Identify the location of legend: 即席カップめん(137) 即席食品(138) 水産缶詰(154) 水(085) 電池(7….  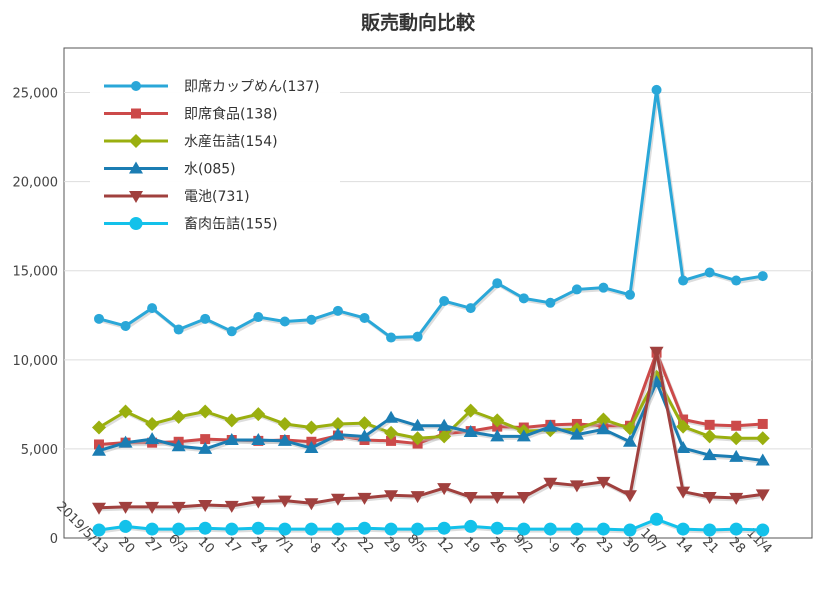
(215, 153).